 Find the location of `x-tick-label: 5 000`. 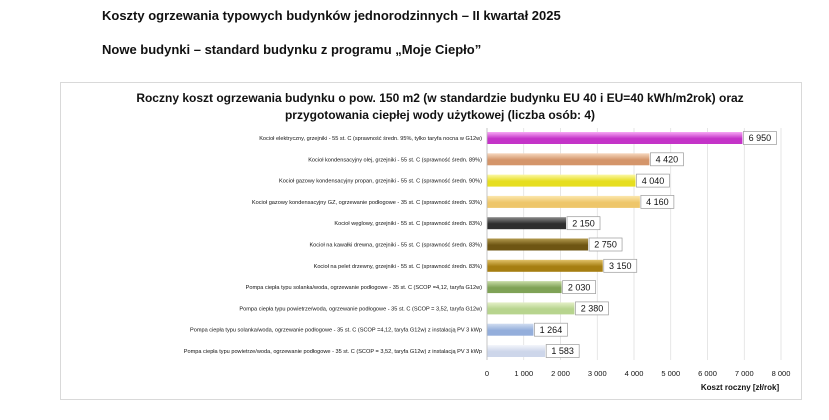

x-tick-label: 5 000 is located at coordinates (670, 373).